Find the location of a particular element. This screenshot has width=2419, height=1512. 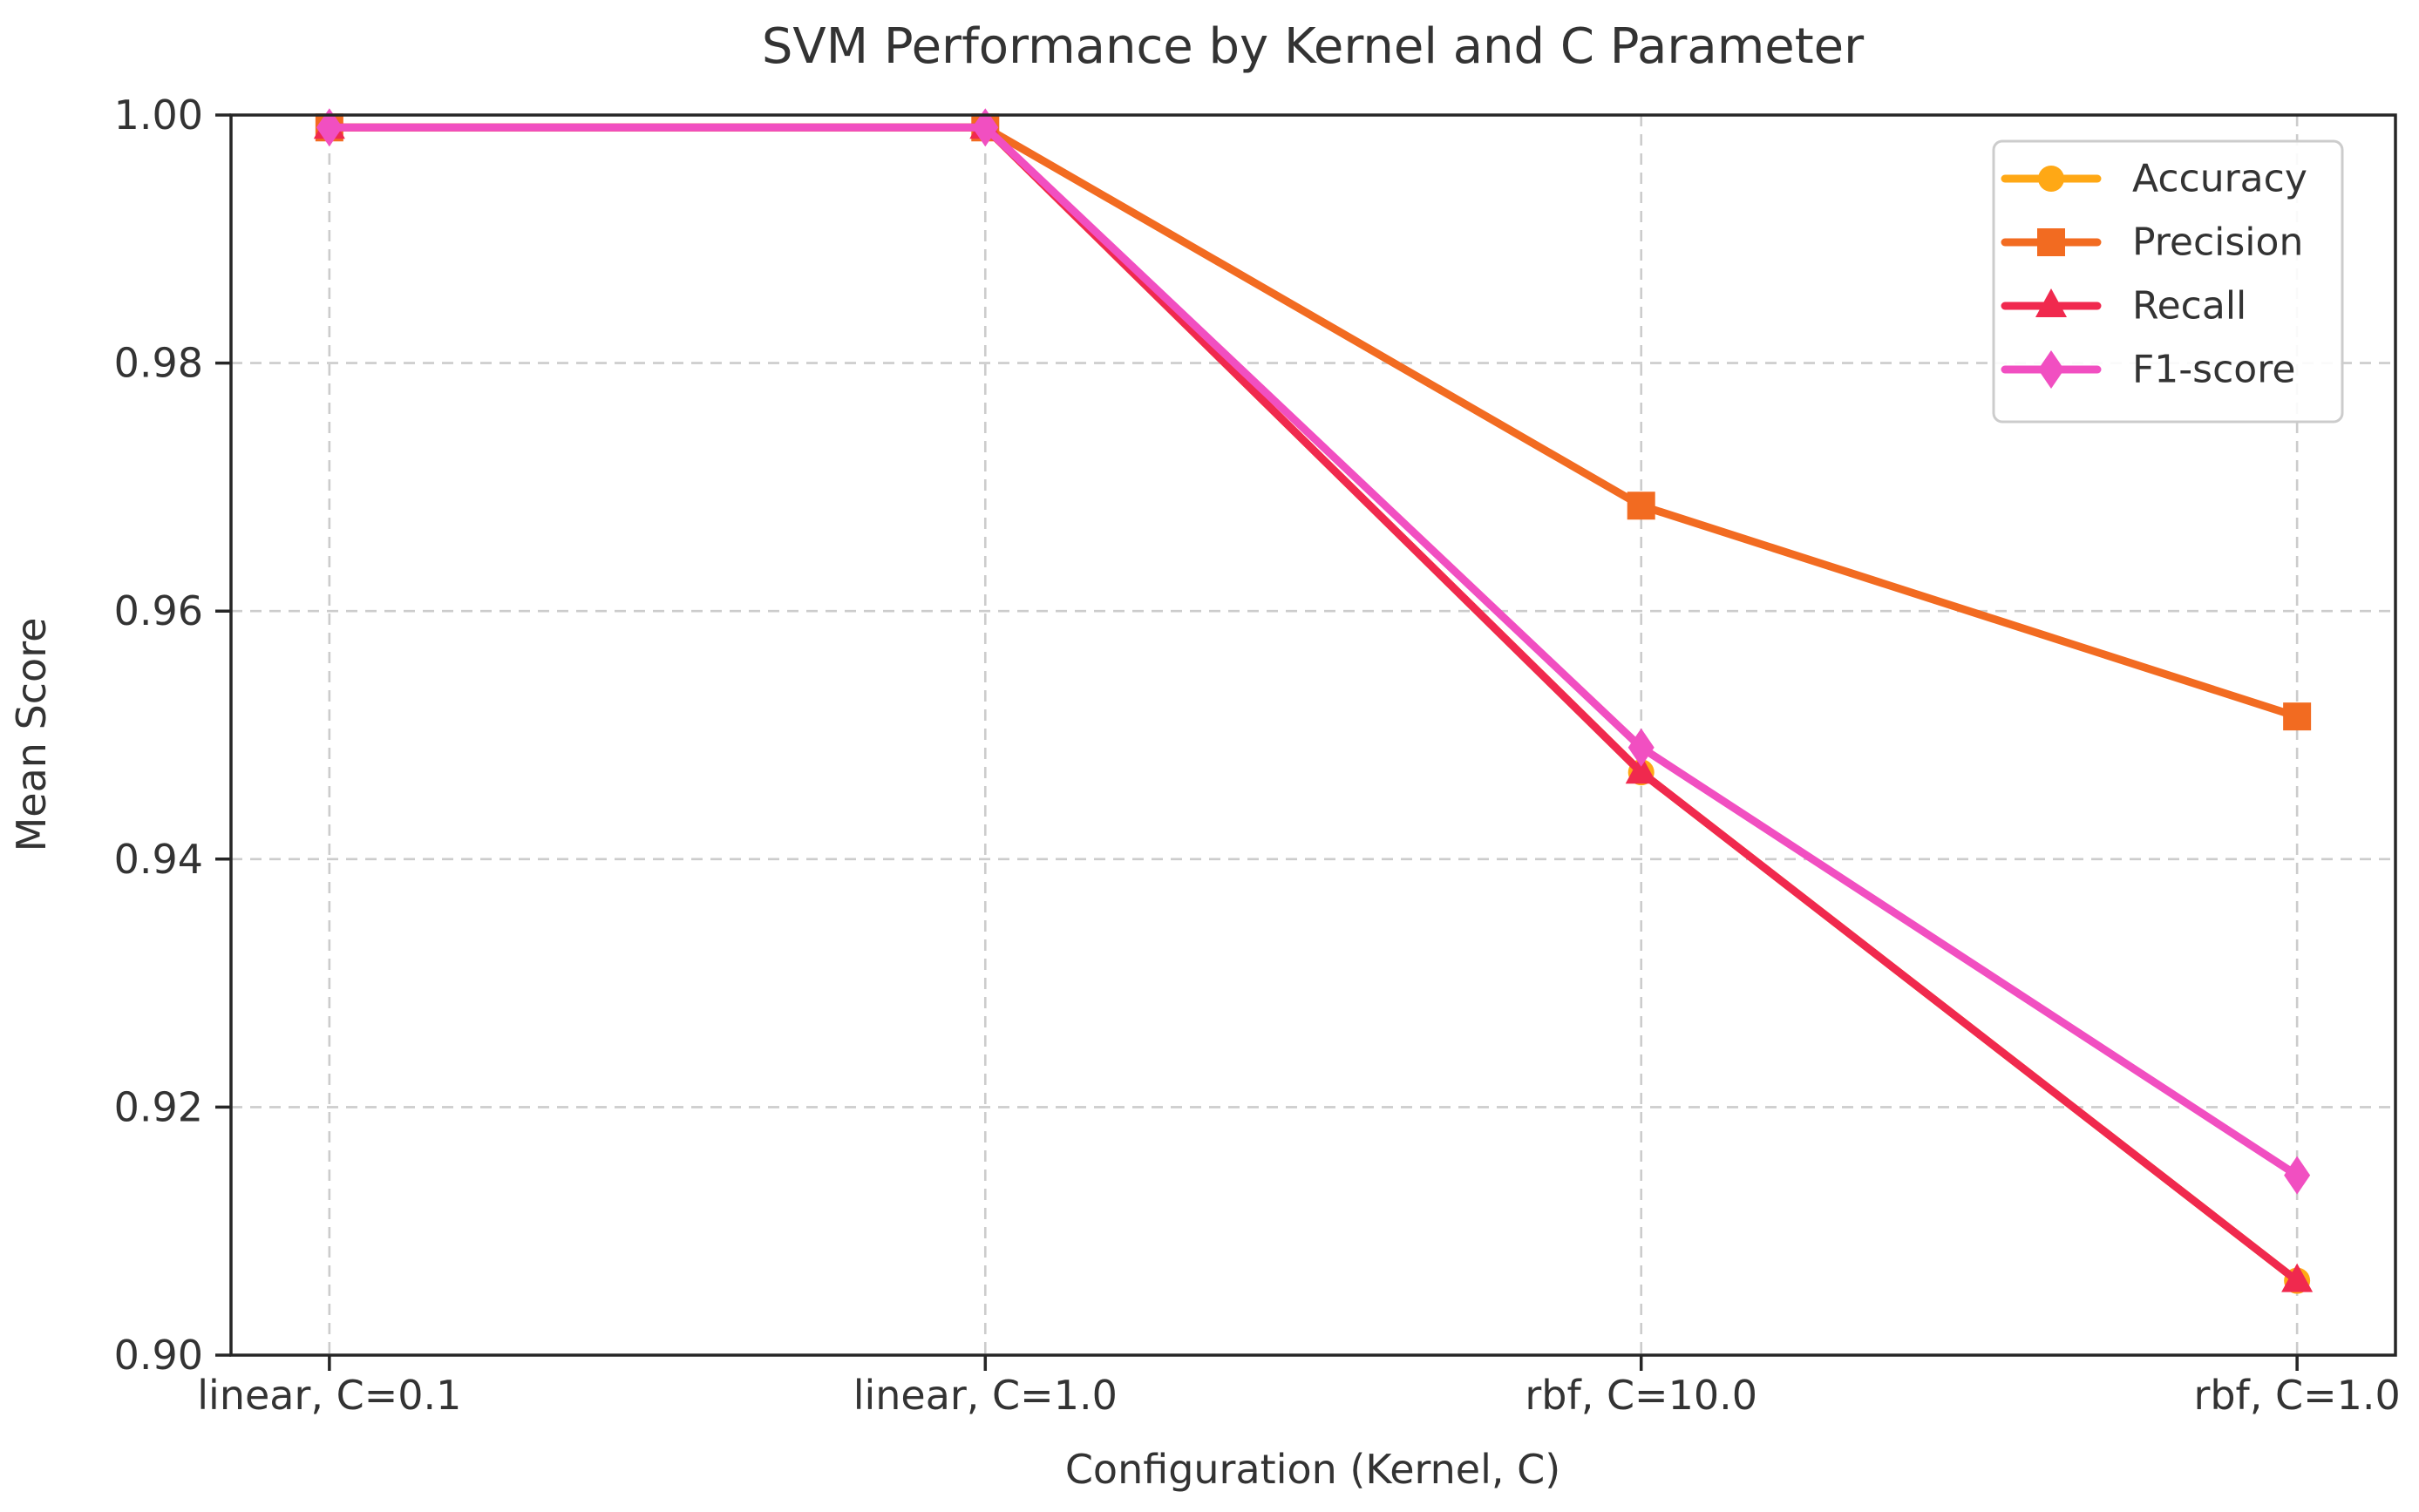

x-tick-label: linear, C=1.0 is located at coordinates (985, 1395).